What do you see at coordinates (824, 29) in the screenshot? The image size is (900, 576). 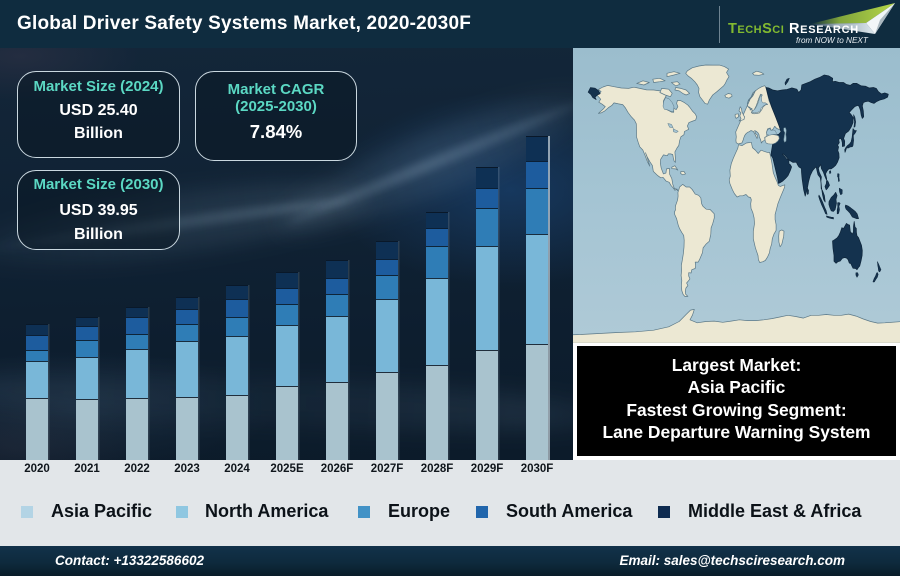 I see `svg-text: RESEARCH` at bounding box center [824, 29].